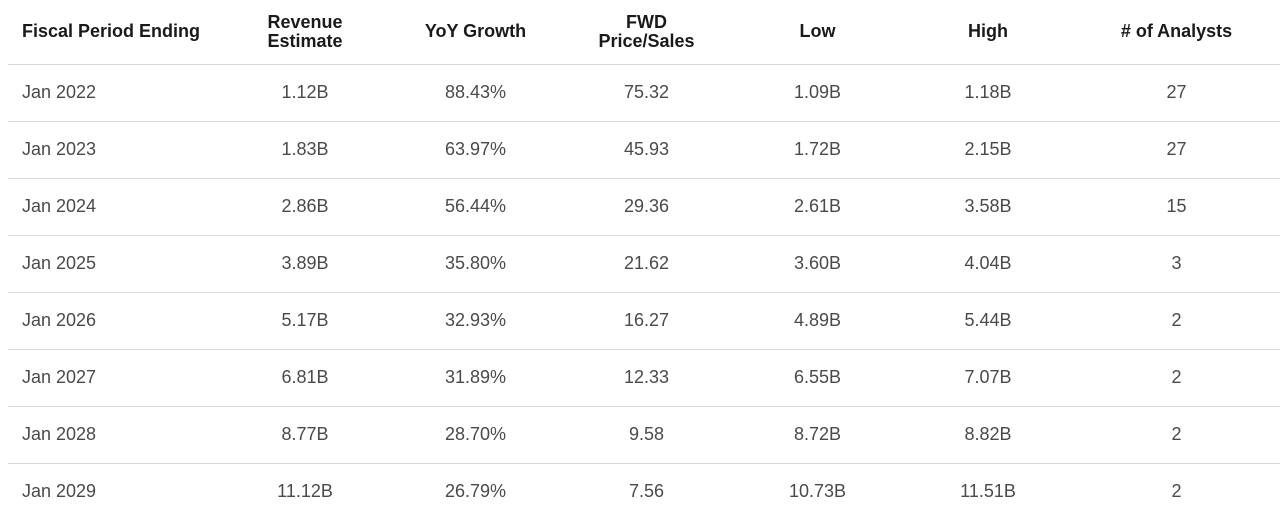 This screenshot has width=1280, height=519. What do you see at coordinates (988, 150) in the screenshot?
I see `cell-high: 2.15B` at bounding box center [988, 150].